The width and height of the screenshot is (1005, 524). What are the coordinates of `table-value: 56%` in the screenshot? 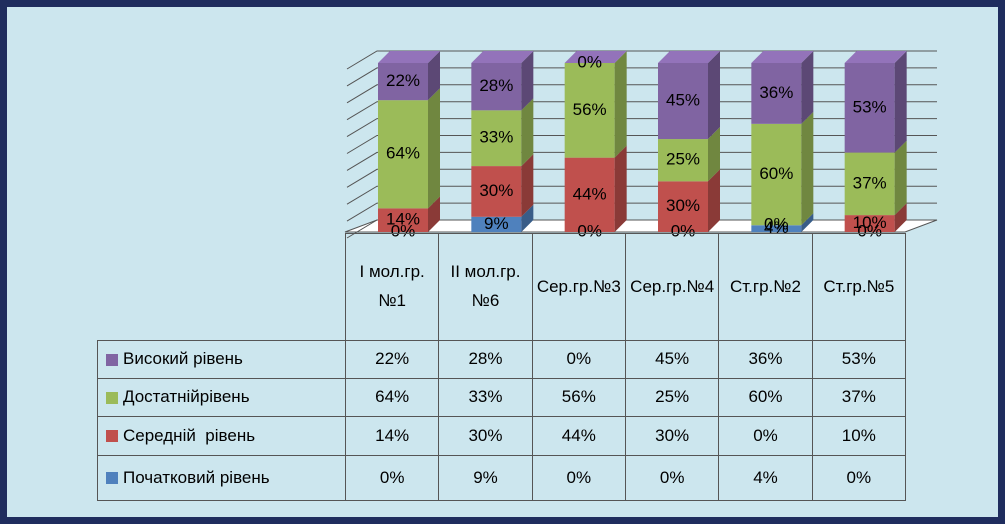 It's located at (578, 397).